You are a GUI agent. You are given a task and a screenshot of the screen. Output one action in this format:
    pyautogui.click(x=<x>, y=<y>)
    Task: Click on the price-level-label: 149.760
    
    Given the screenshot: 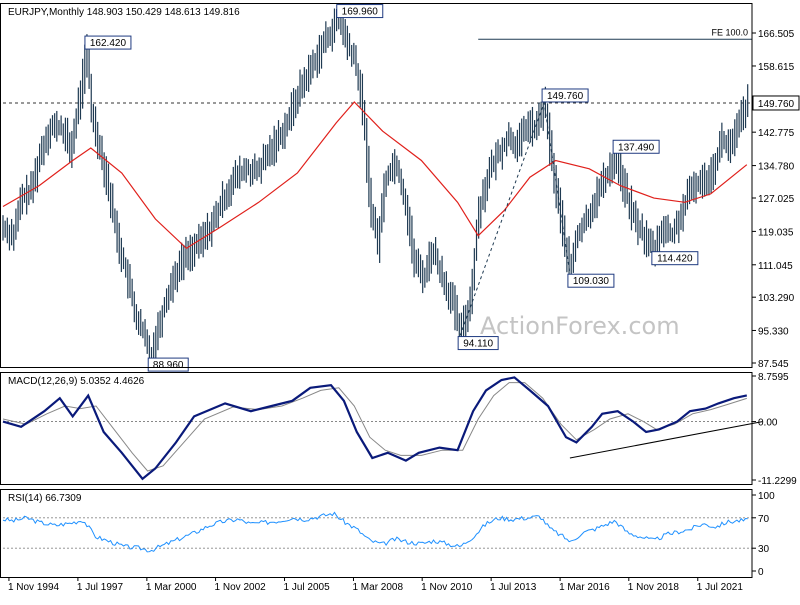 What is the action you would take?
    pyautogui.click(x=565, y=95)
    